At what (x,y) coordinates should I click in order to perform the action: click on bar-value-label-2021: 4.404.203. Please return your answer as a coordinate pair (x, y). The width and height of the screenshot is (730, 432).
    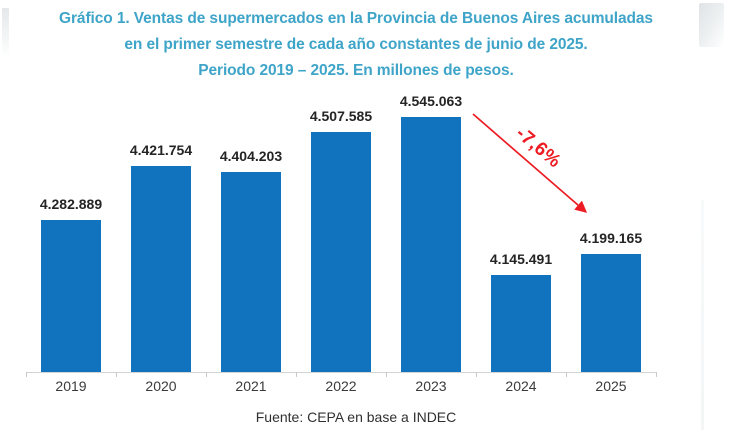
    Looking at the image, I should click on (251, 156).